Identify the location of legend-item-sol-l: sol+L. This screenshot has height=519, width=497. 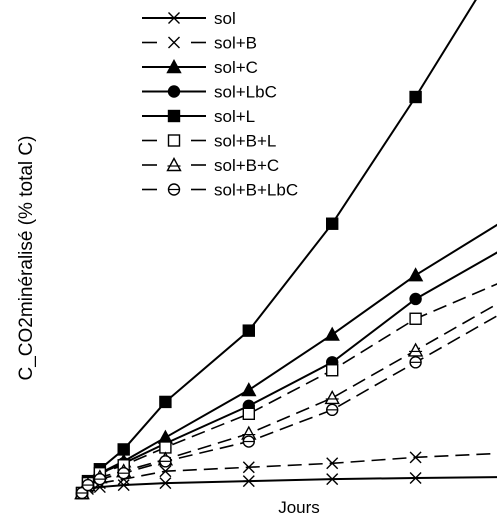
(198, 116).